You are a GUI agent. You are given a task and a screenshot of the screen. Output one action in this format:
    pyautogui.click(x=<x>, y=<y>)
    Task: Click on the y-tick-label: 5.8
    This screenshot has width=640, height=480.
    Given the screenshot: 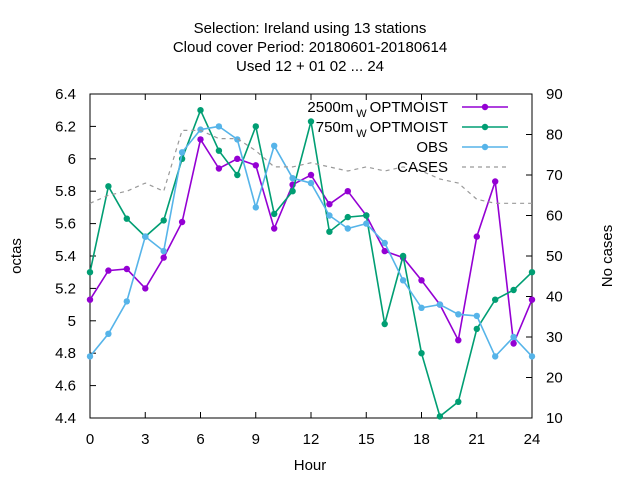 What is the action you would take?
    pyautogui.click(x=65, y=191)
    